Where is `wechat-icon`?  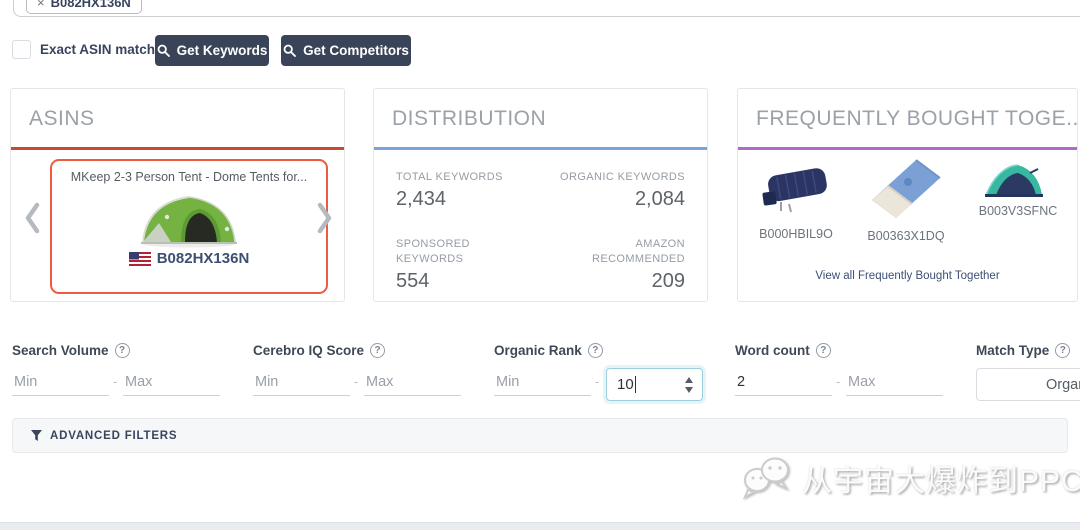 wechat-icon is located at coordinates (765, 478).